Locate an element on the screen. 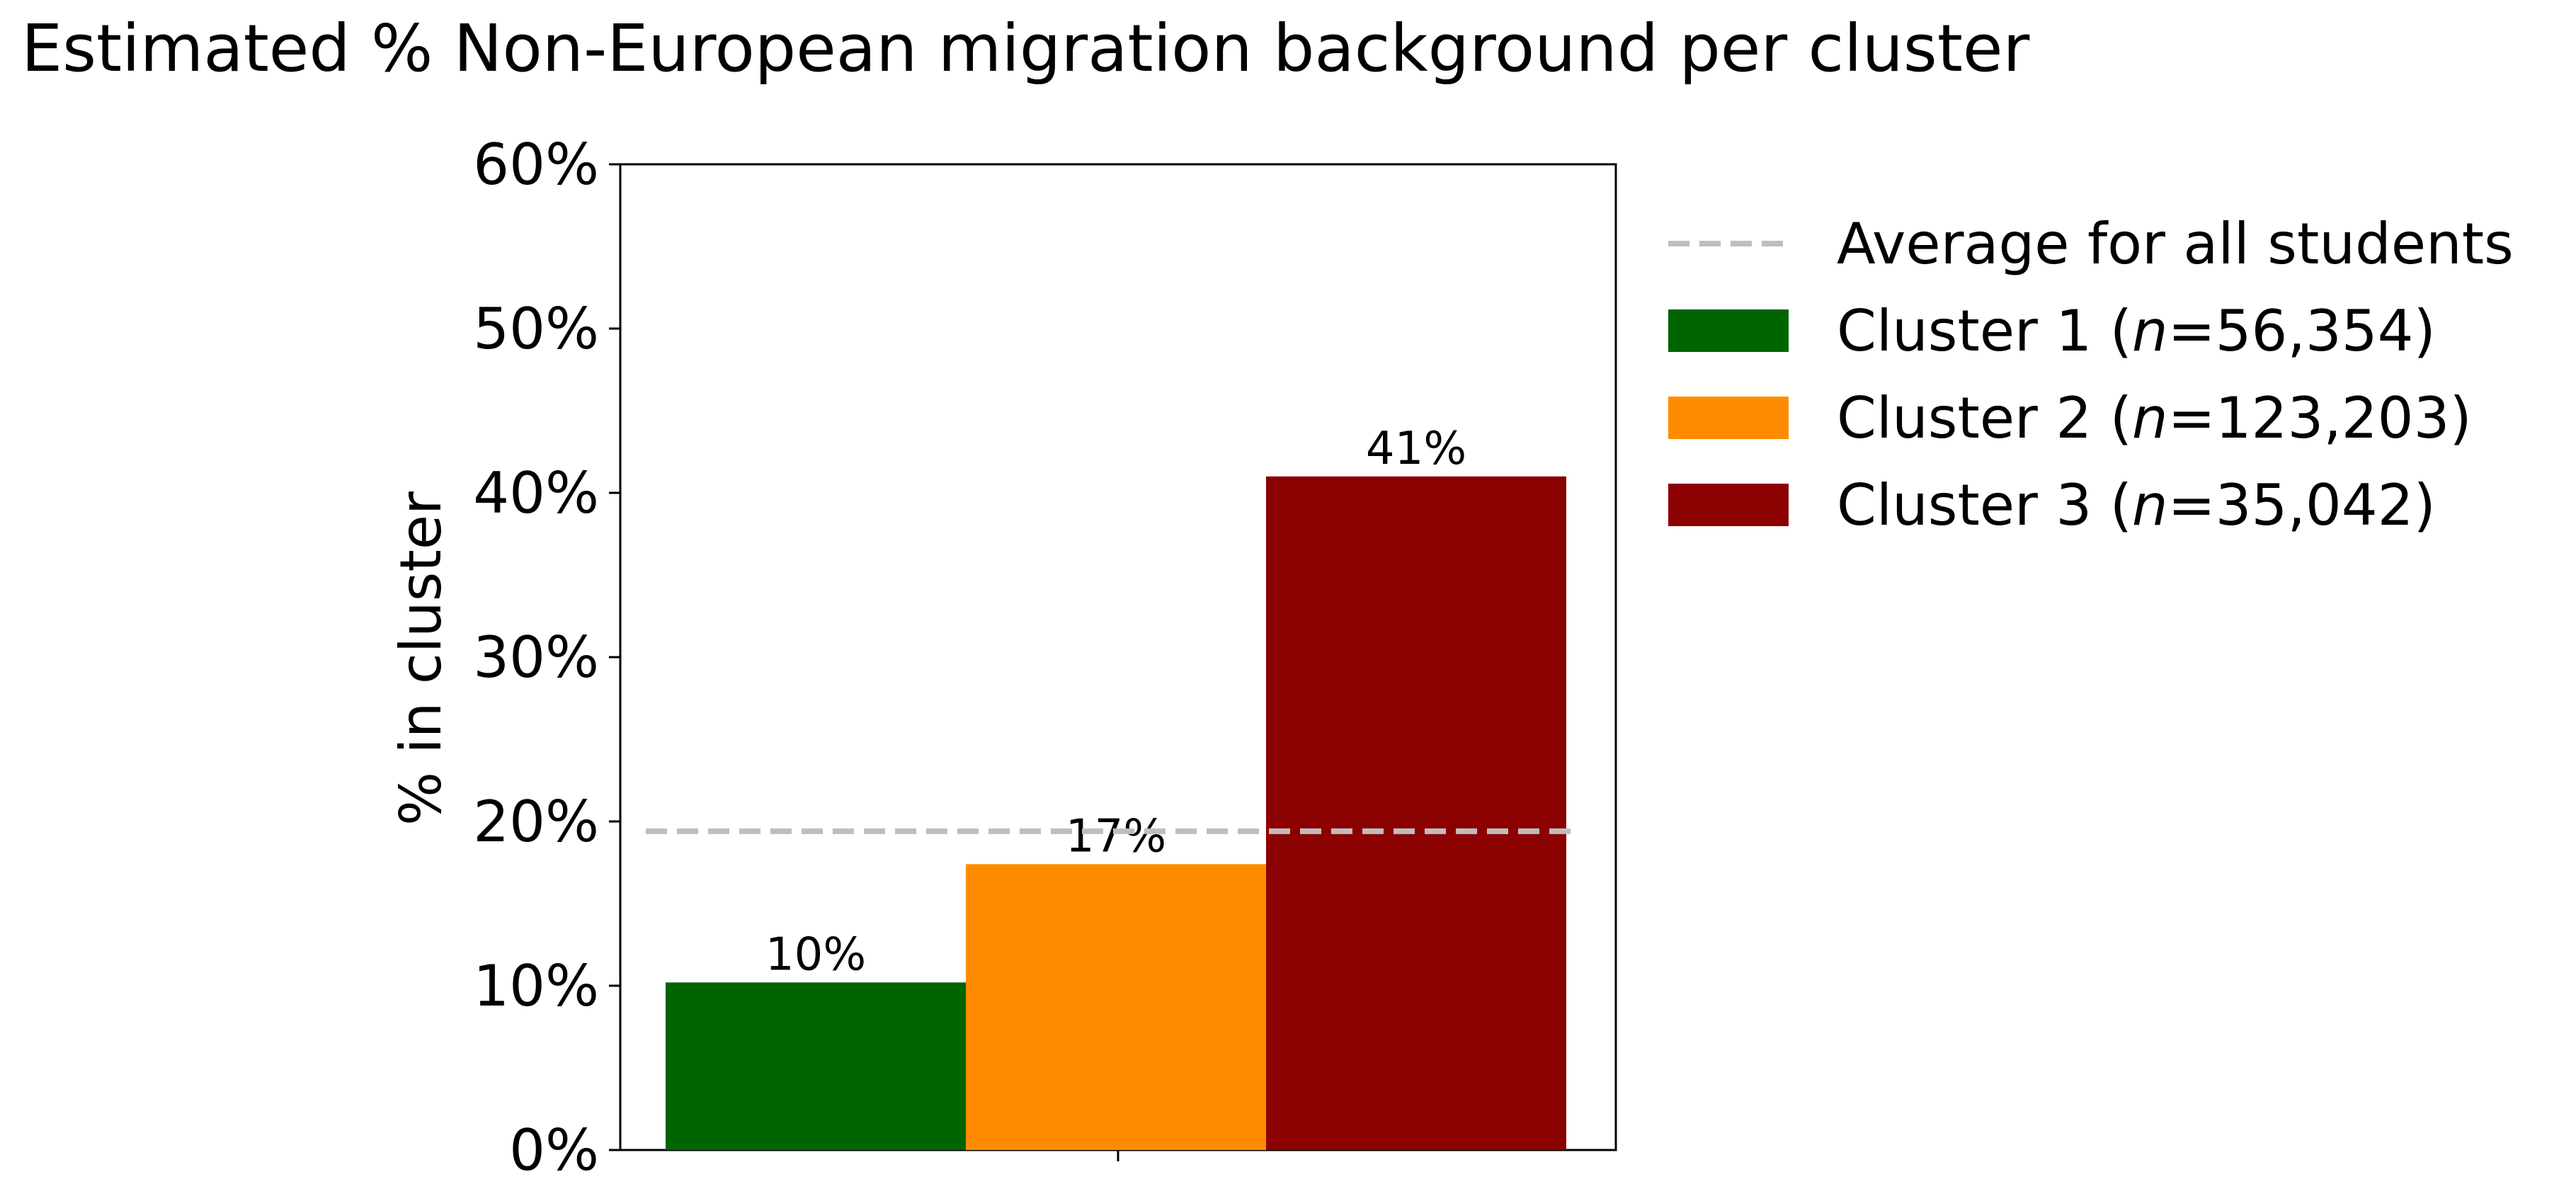 Image resolution: width=2576 pixels, height=1201 pixels. y-tick-label-4: 40% is located at coordinates (536, 493).